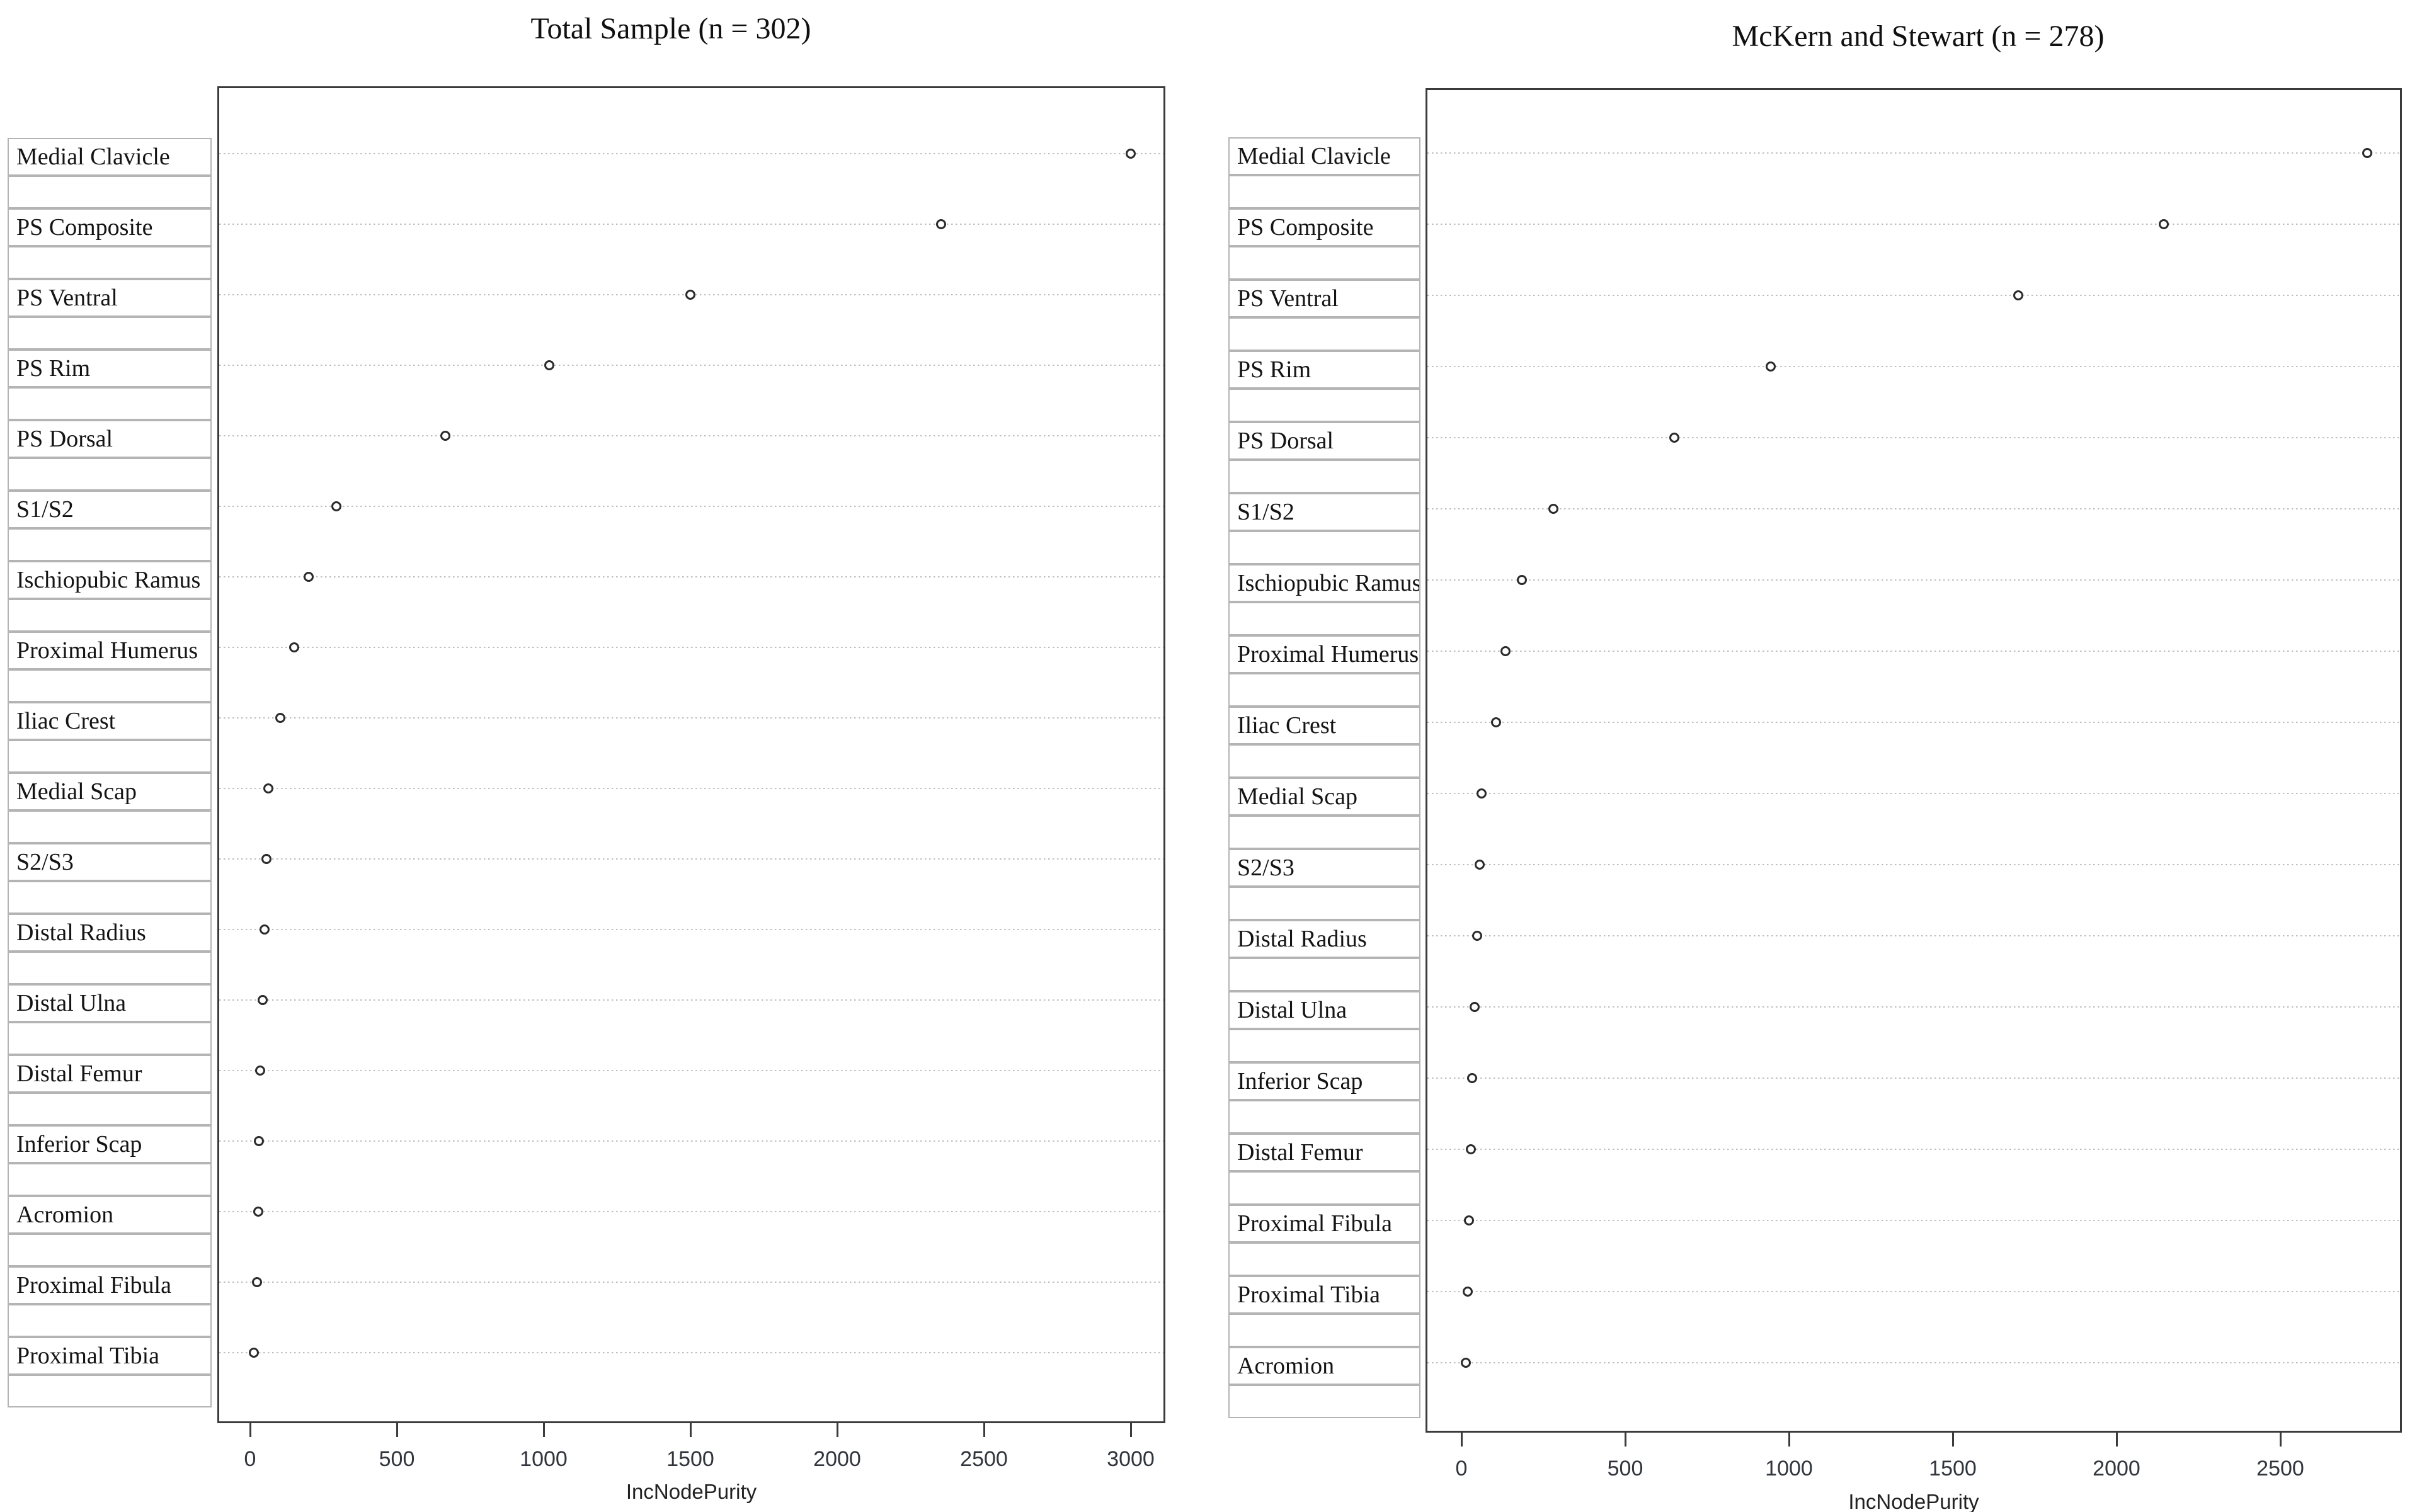 The height and width of the screenshot is (1512, 2417). Describe the element at coordinates (2116, 1469) in the screenshot. I see `x-axis-tick-label: 2000` at that location.